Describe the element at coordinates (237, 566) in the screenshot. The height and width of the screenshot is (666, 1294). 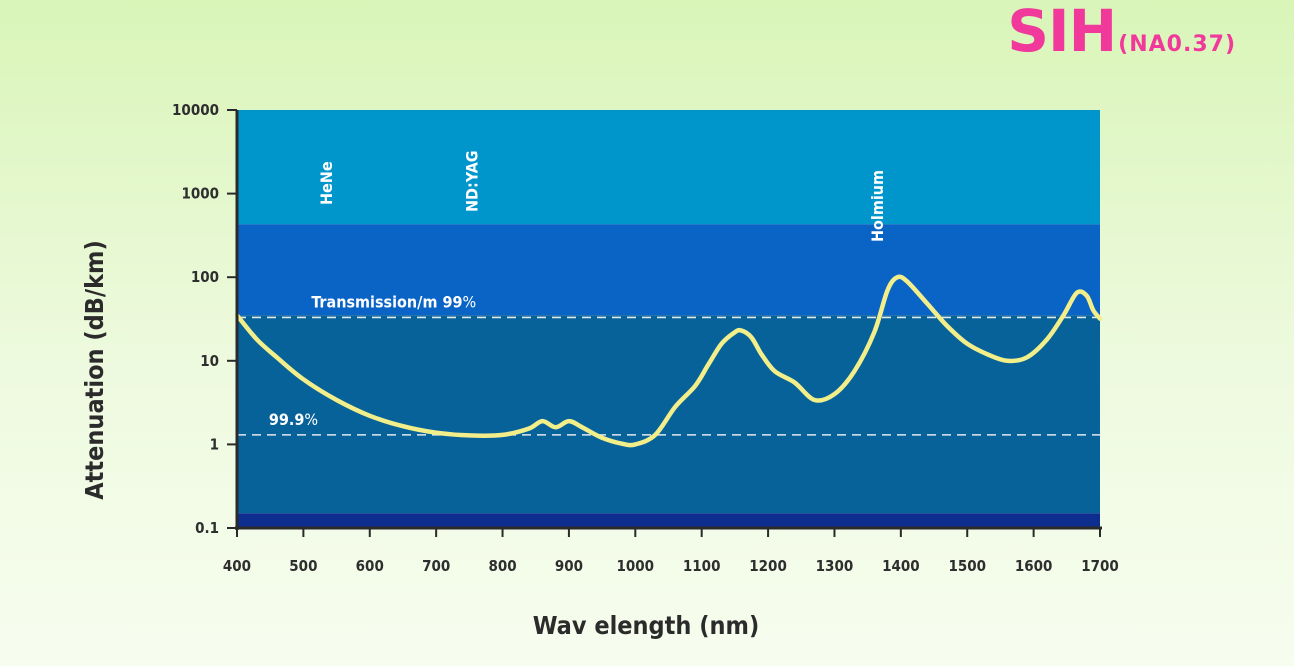
I see `x-tick-label: 400` at that location.